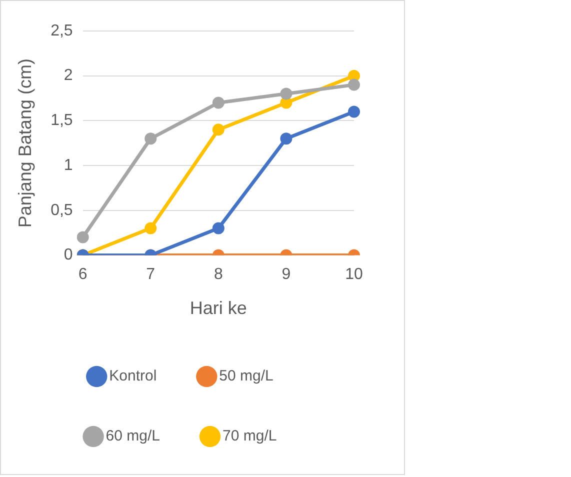 This screenshot has height=477, width=571. I want to click on x-axis-title: Hari ke, so click(218, 308).